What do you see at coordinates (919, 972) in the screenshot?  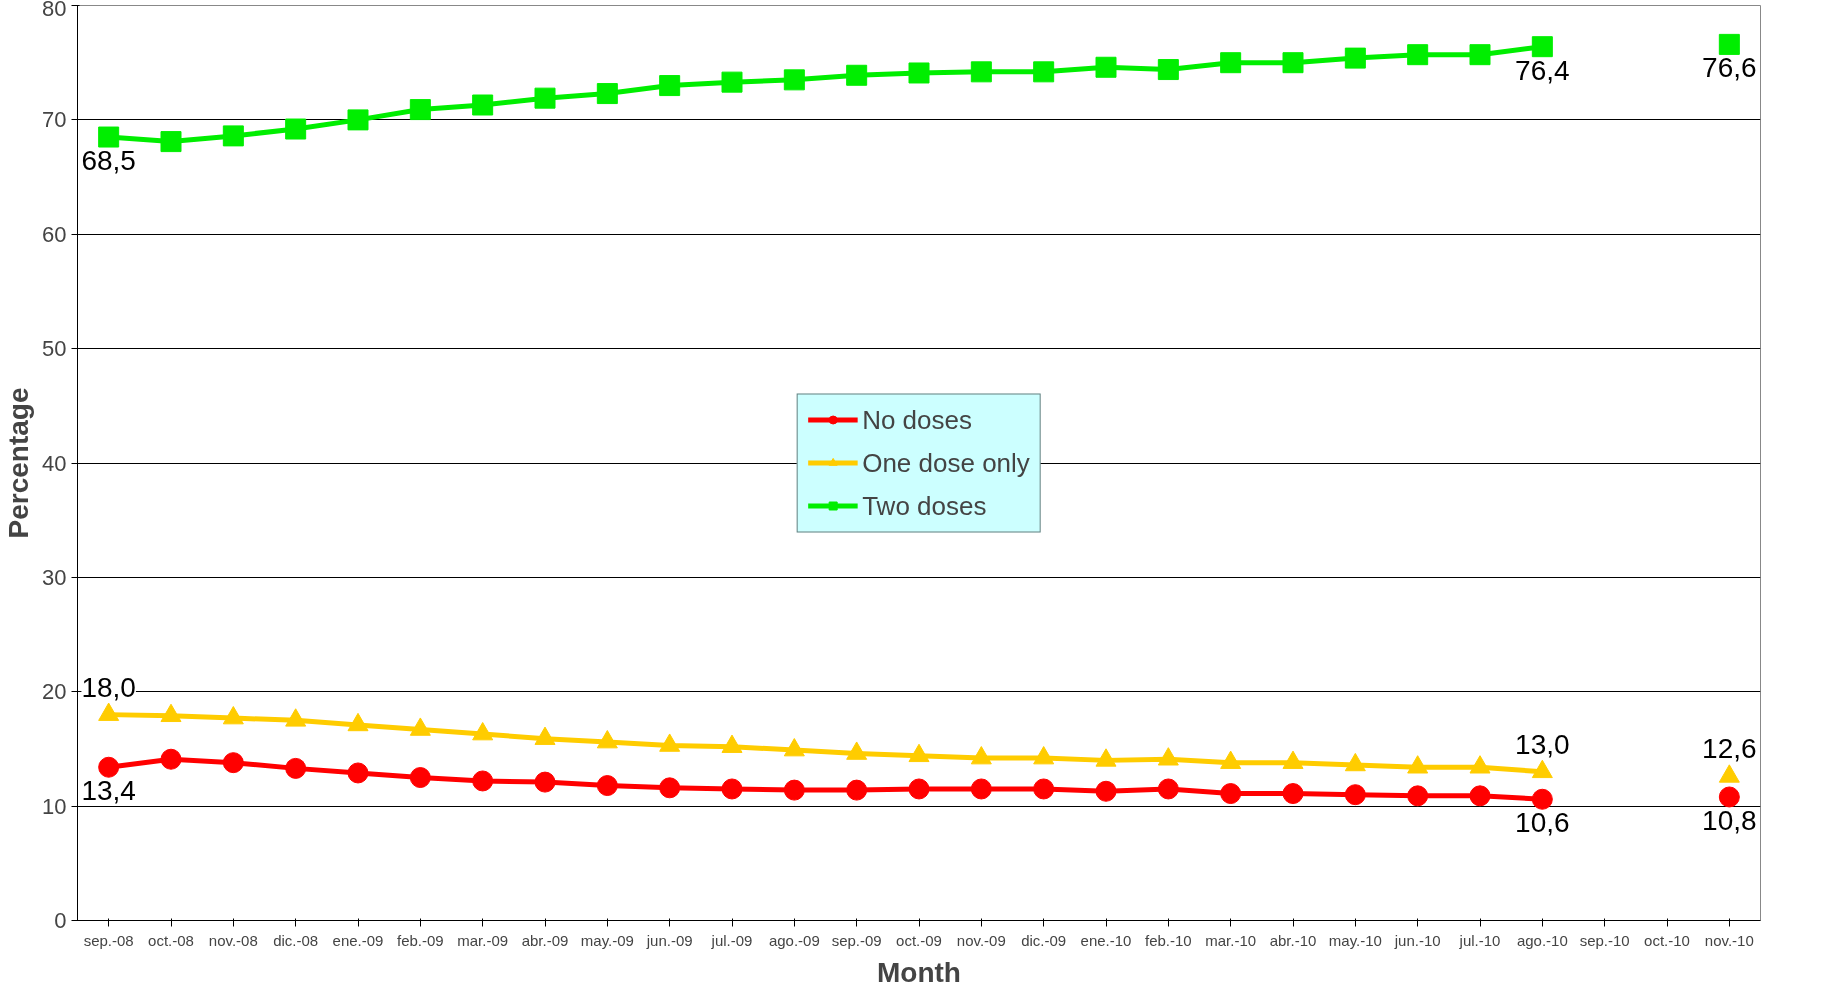 I see `x-axis-title: Month` at bounding box center [919, 972].